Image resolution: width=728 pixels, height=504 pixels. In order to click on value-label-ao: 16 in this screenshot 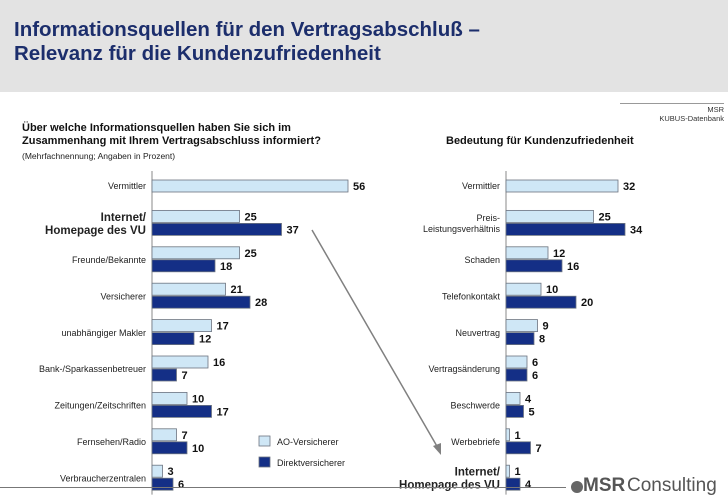, I will do `click(219, 363)`.